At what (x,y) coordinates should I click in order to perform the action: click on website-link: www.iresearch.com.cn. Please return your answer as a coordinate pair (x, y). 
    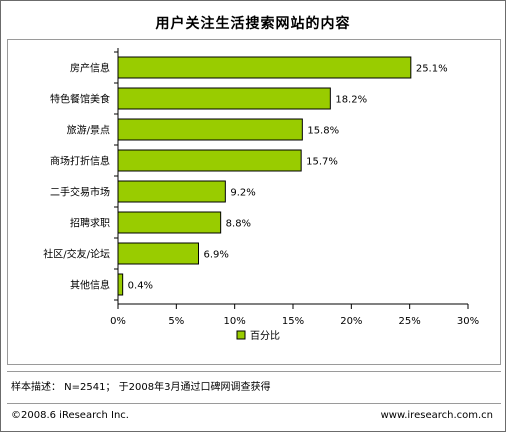
    Looking at the image, I should click on (436, 415).